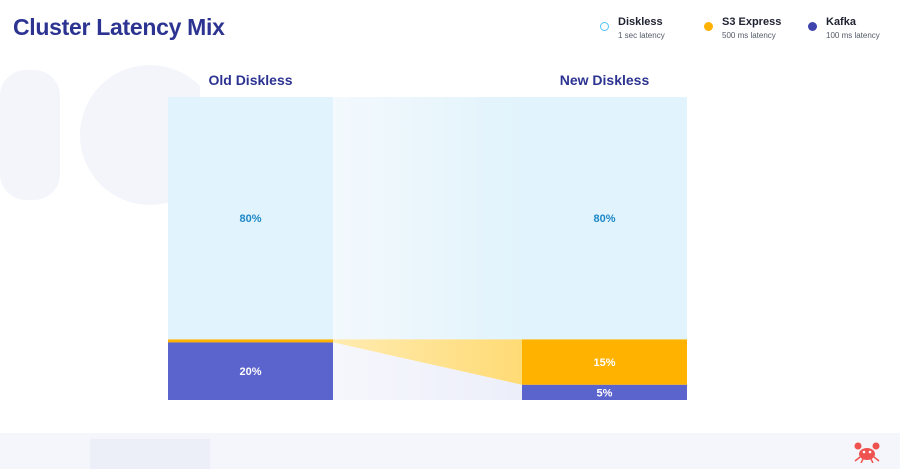  Describe the element at coordinates (867, 452) in the screenshot. I see `crab-logo-icon` at that location.